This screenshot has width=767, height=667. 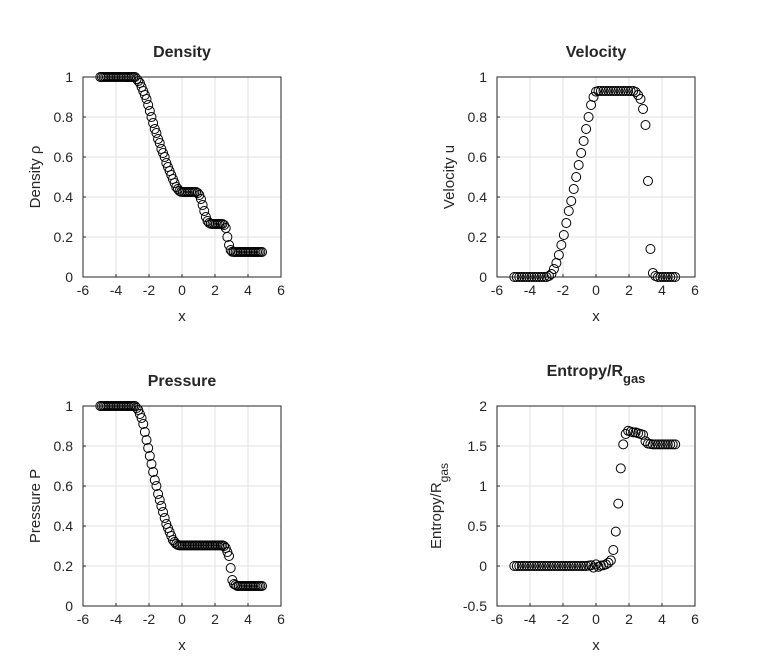 What do you see at coordinates (596, 290) in the screenshot?
I see `x-tick-label: 0` at bounding box center [596, 290].